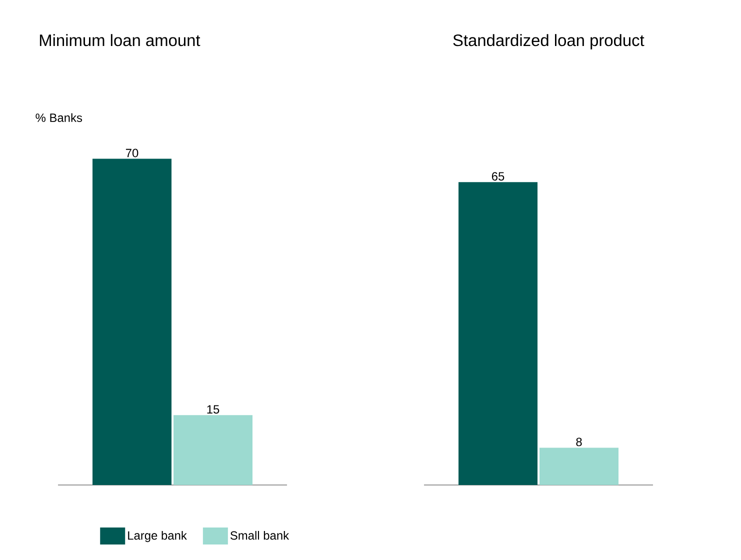  Describe the element at coordinates (579, 442) in the screenshot. I see `data-label: 8` at that location.